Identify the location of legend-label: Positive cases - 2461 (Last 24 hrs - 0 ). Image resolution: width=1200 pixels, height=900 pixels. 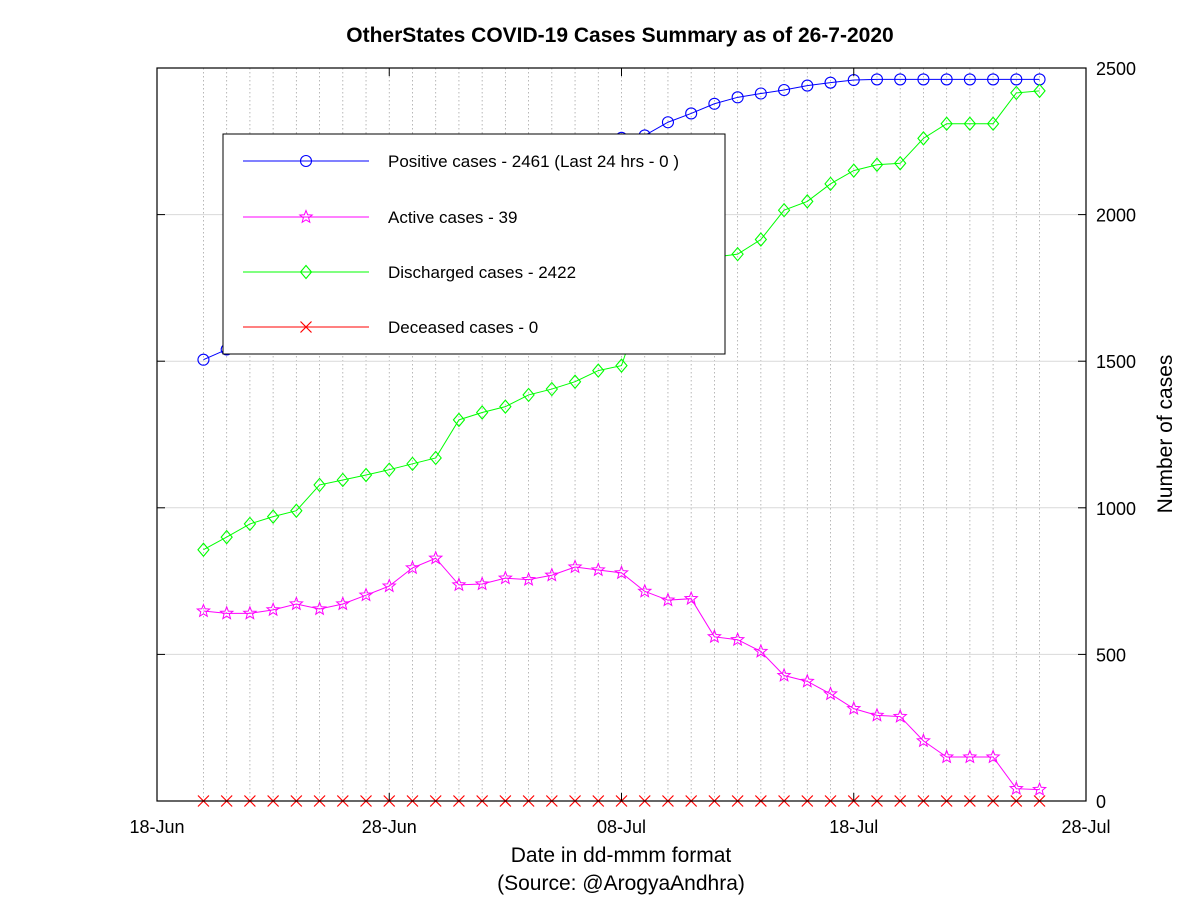
(533, 161).